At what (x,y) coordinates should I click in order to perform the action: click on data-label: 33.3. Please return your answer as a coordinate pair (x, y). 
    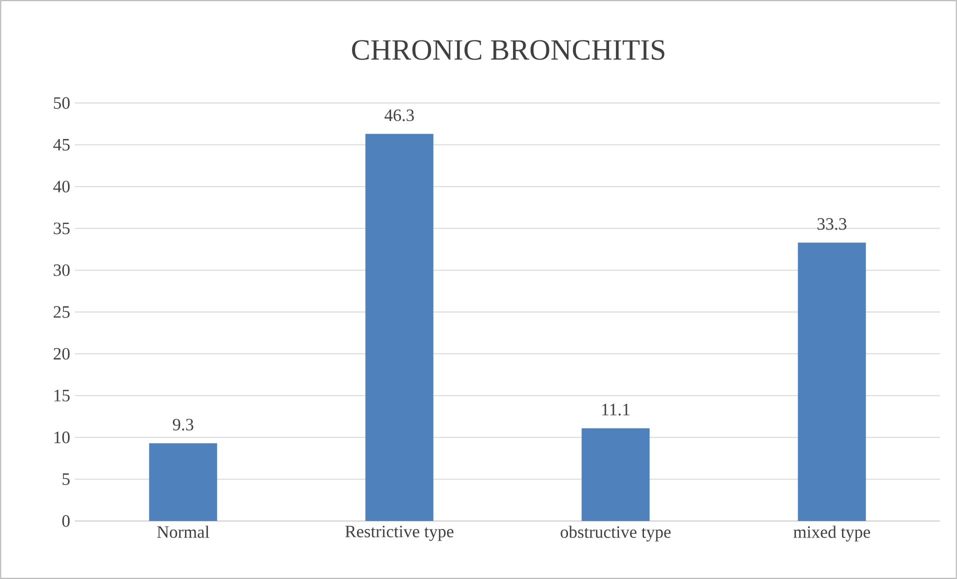
    Looking at the image, I should click on (832, 224).